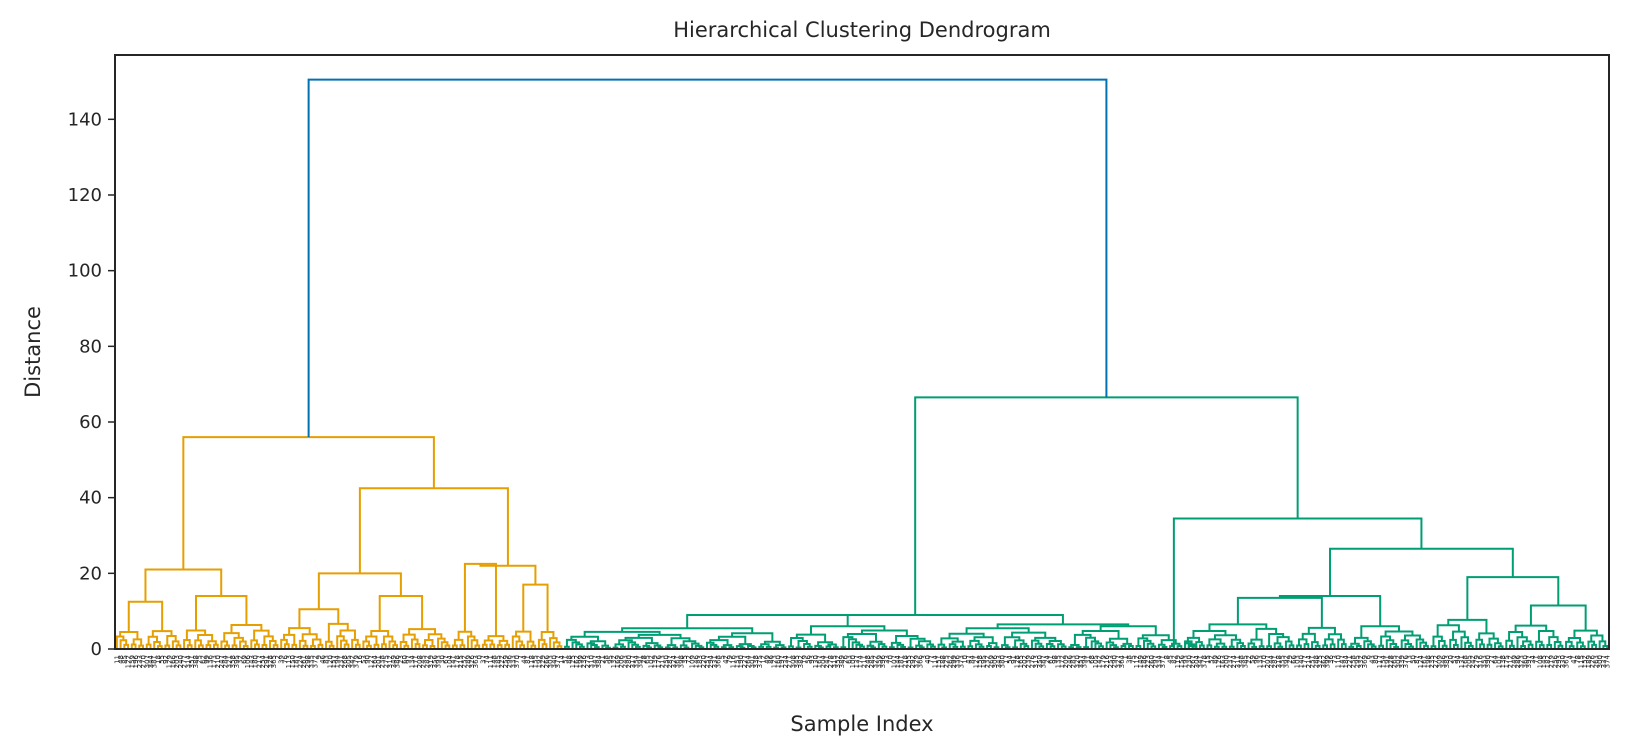 This screenshot has width=1627, height=751. I want to click on leaf-label: 398, so click(681, 661).